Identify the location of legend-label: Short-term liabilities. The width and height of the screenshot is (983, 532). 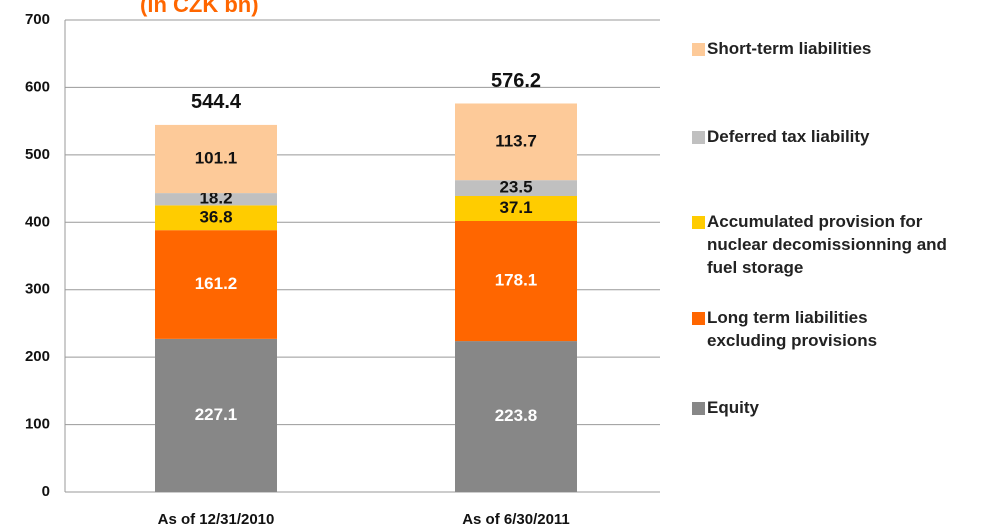
(789, 48).